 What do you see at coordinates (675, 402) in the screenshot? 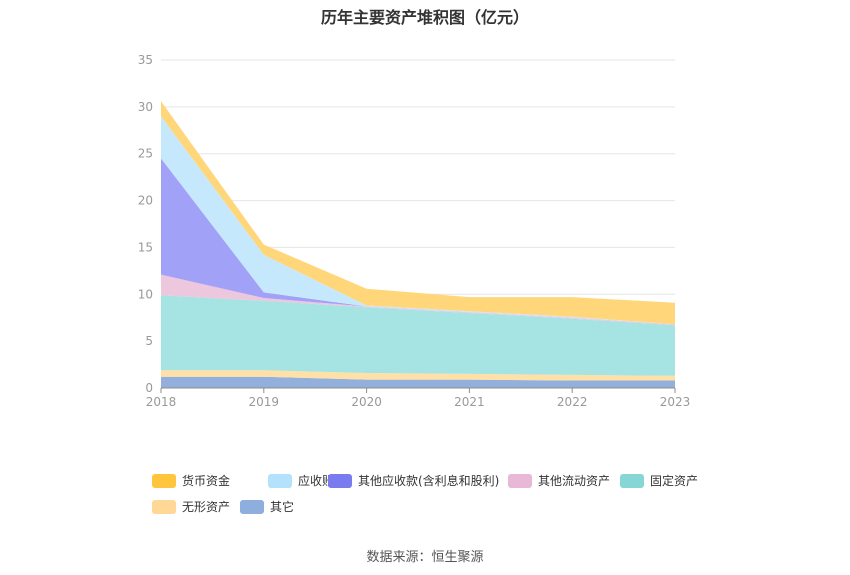
I see `x-tick-label: 2023` at bounding box center [675, 402].